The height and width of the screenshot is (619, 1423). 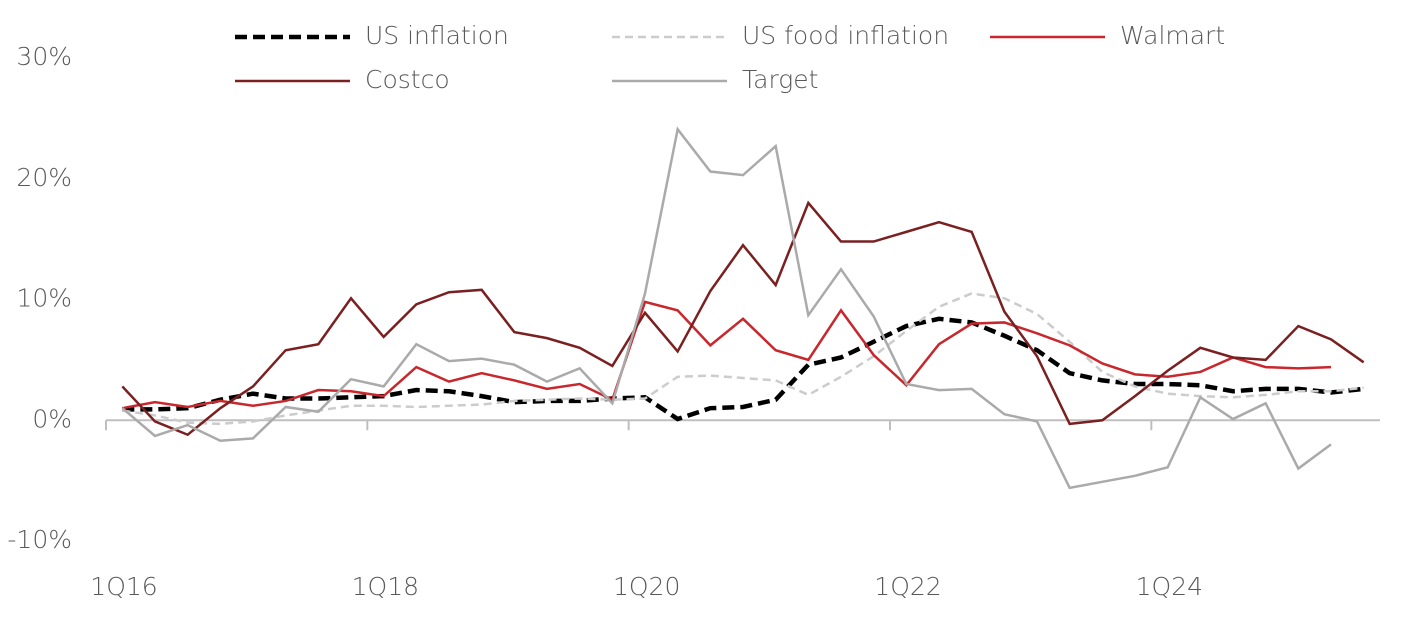 I want to click on y-tick-label: 0%, so click(x=52, y=418).